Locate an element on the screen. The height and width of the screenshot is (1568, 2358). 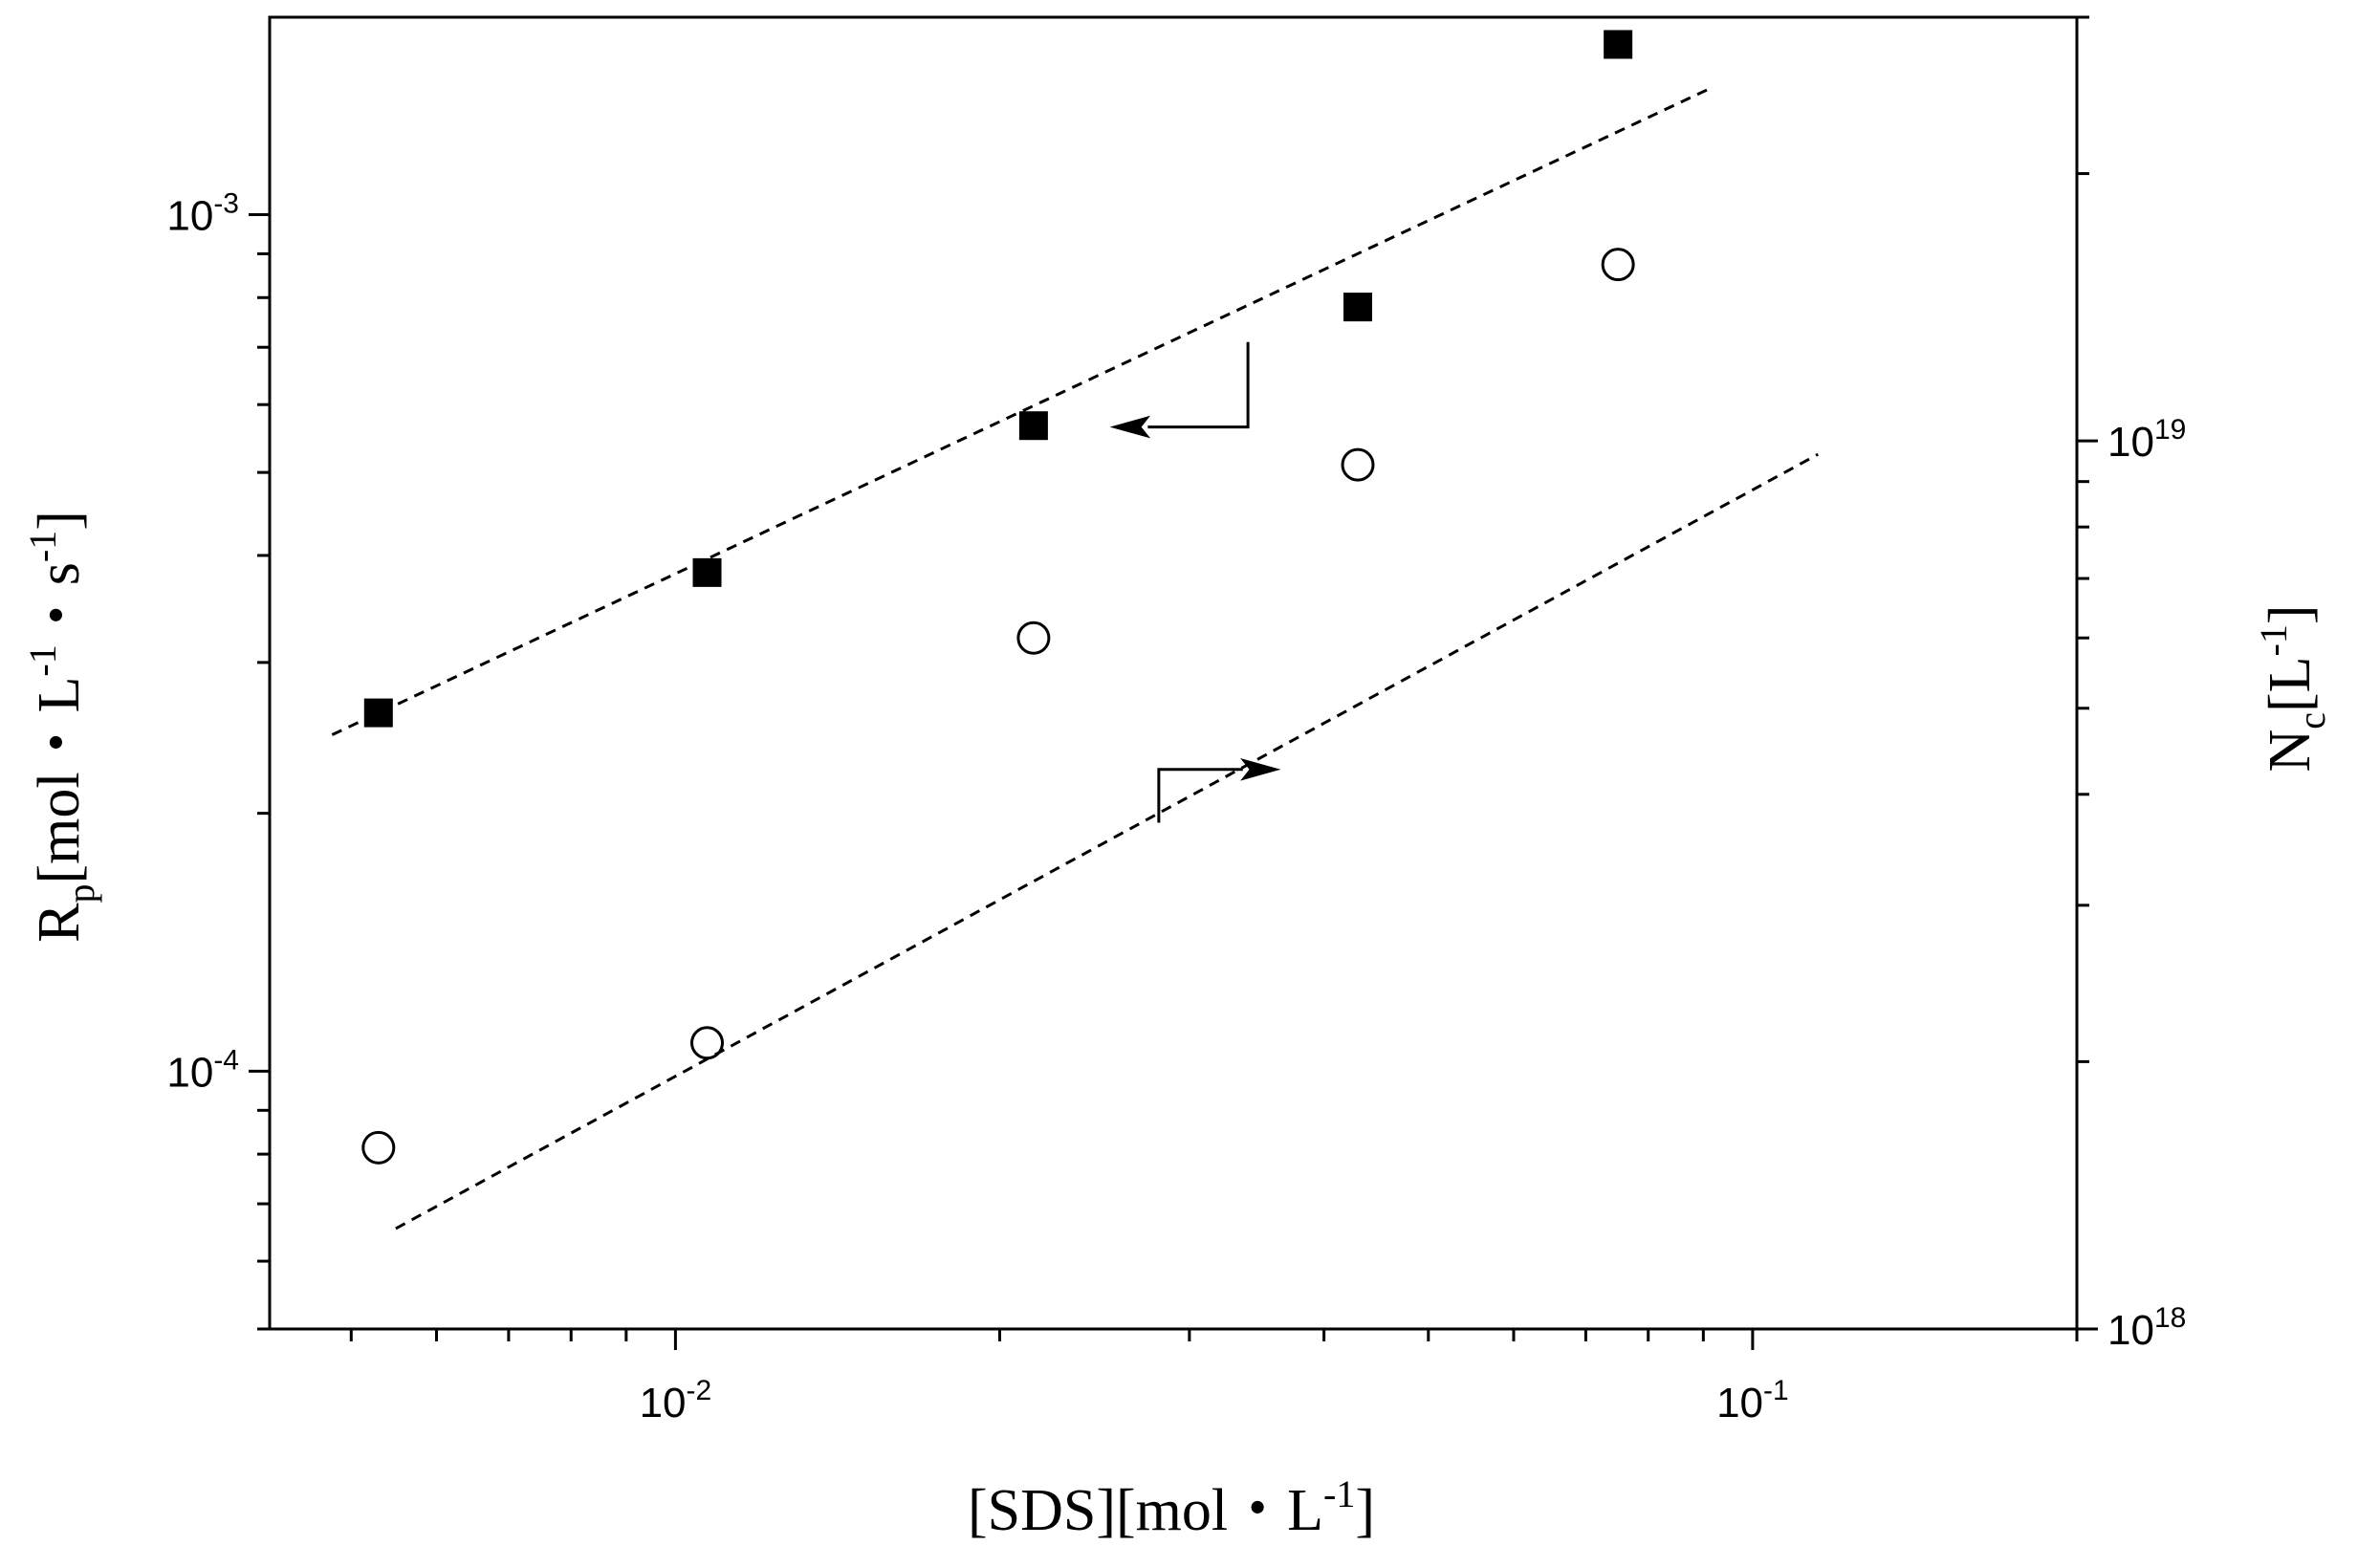
y-right-tick-label: 1018 is located at coordinates (2147, 1328).